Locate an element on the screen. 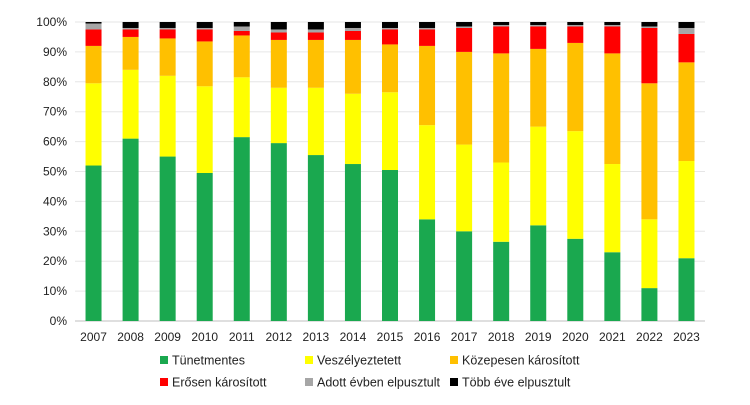 The width and height of the screenshot is (750, 405). x-tick-label: 2023 is located at coordinates (686, 337).